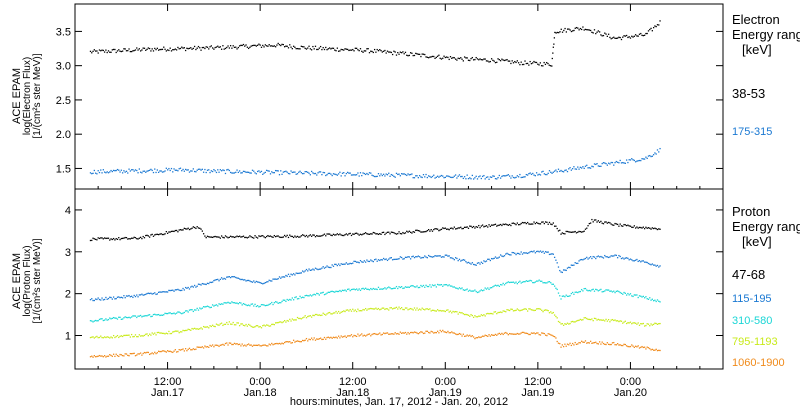 Image resolution: width=800 pixels, height=410 pixels. I want to click on electron-legend-title: Electron, so click(756, 19).